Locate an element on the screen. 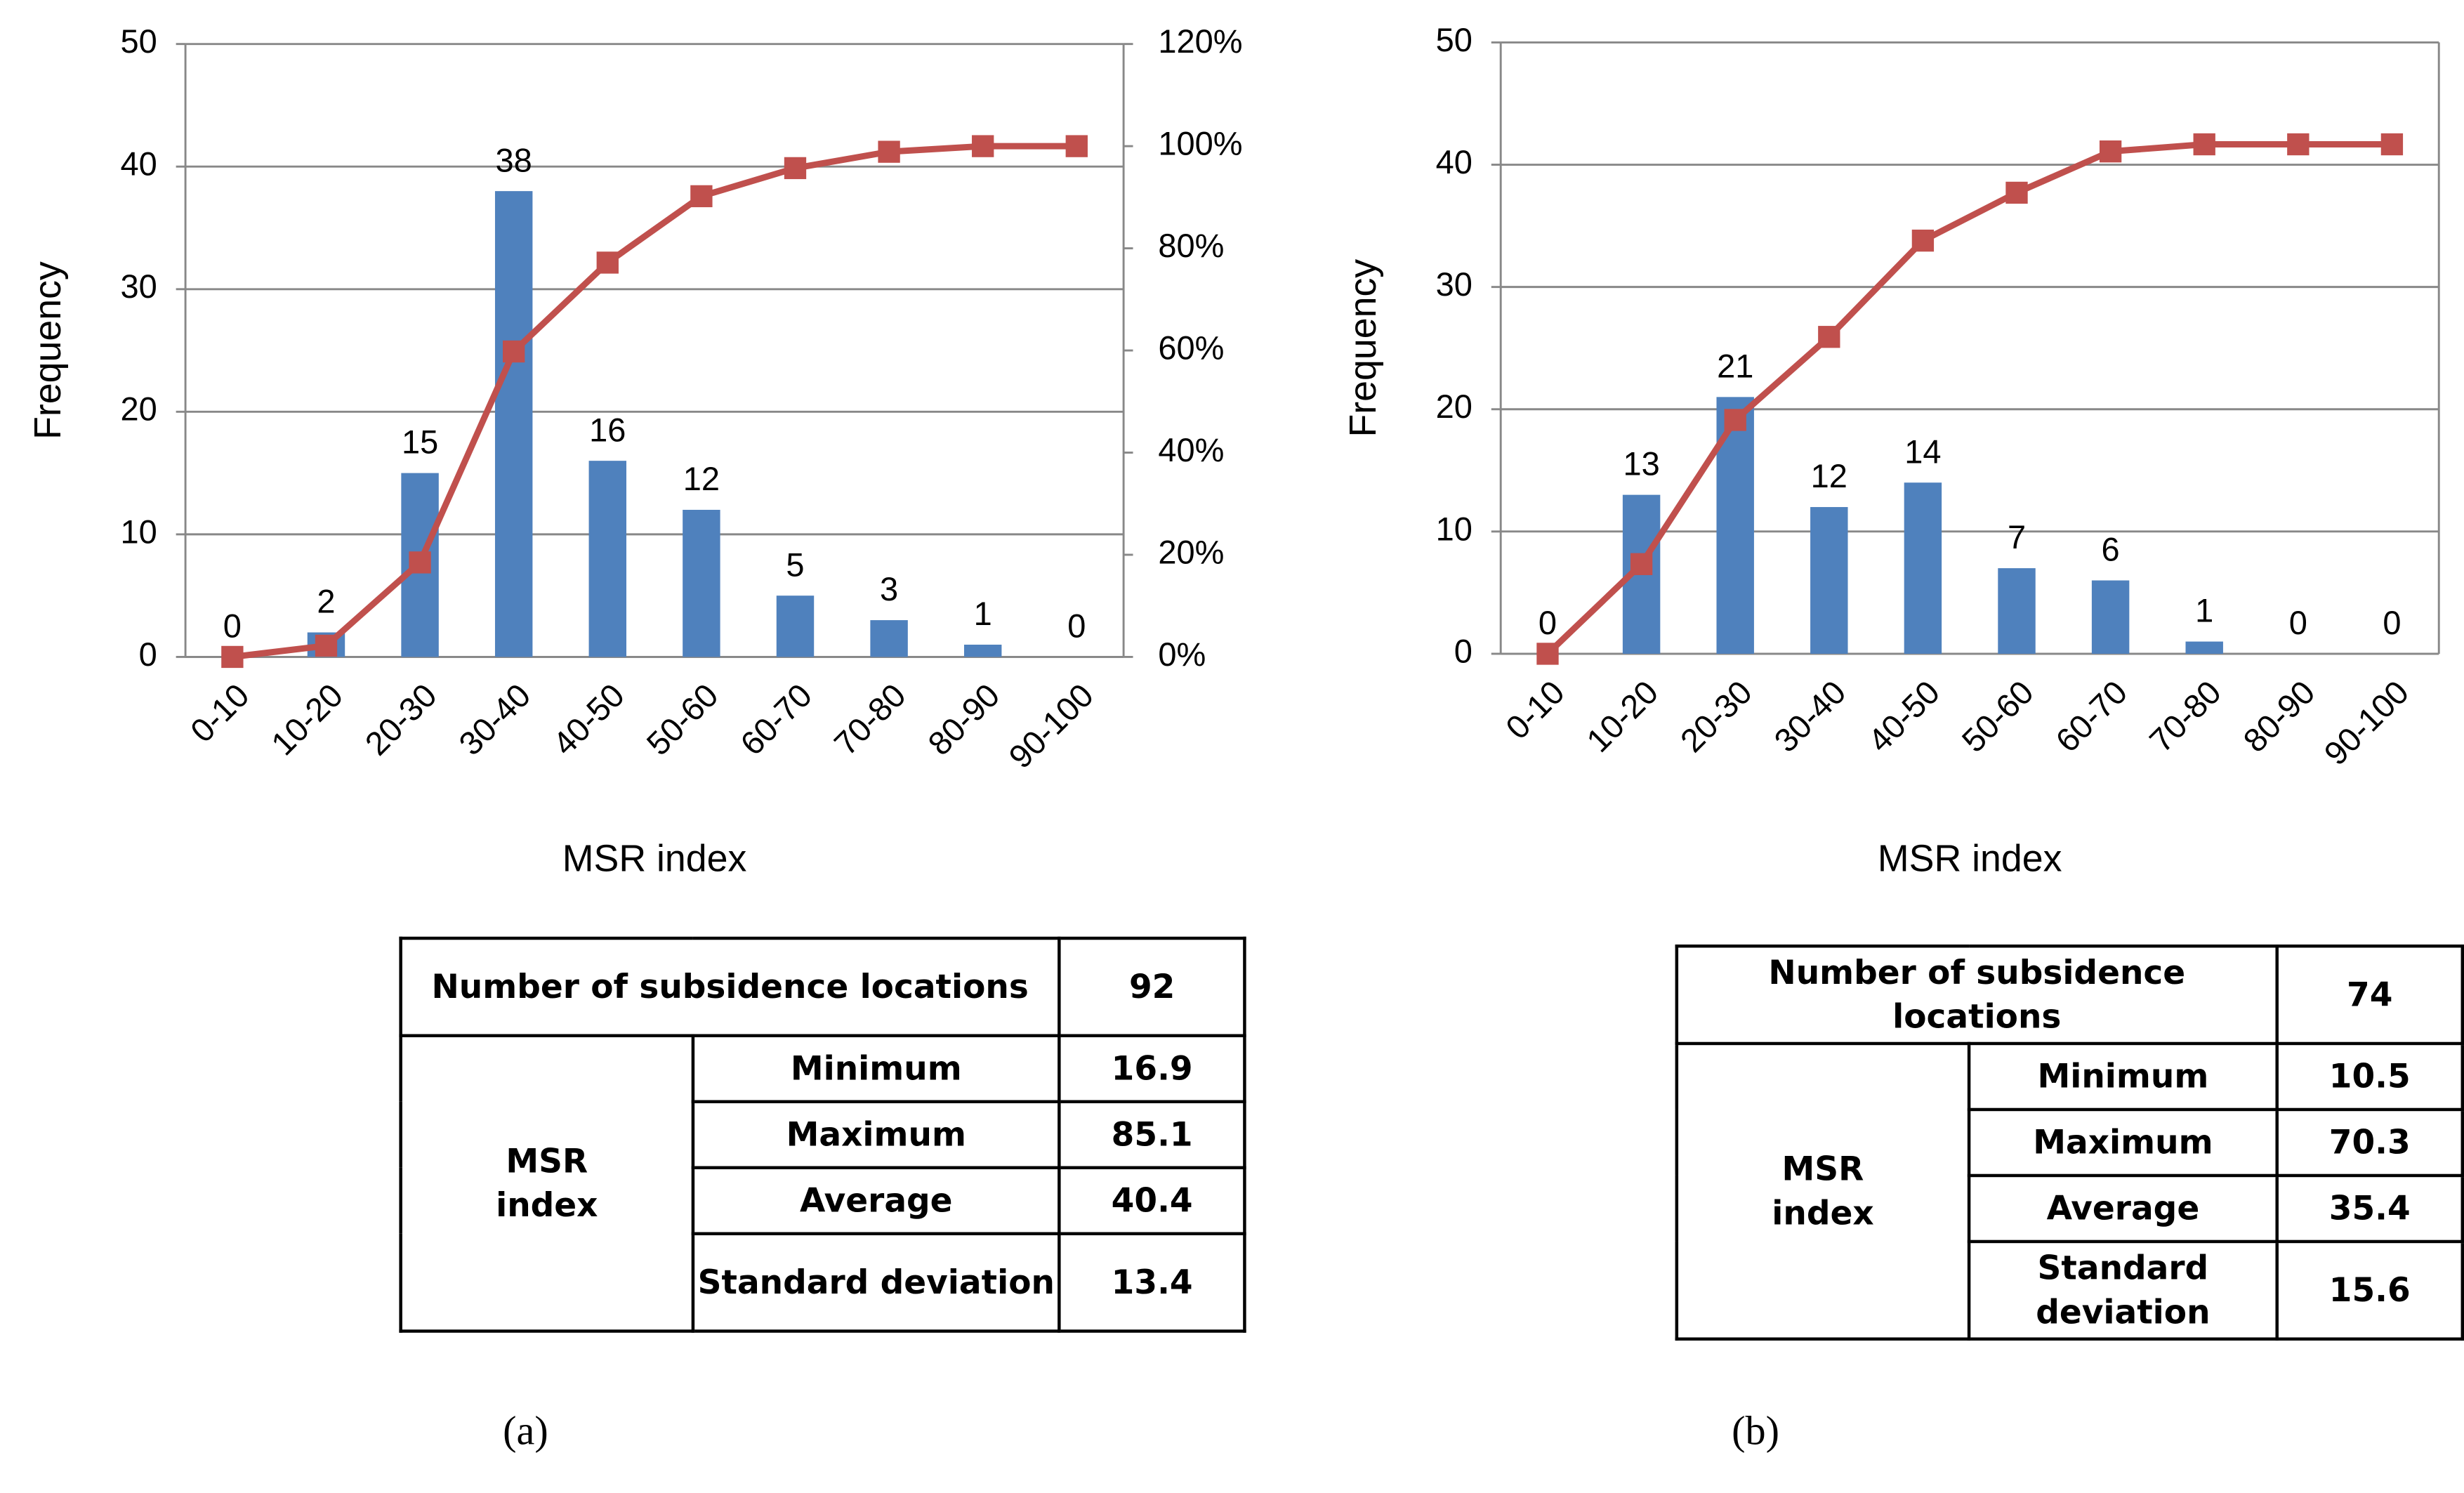 The image size is (2464, 1493). x-tick-label: 20-30 is located at coordinates (1715, 716).